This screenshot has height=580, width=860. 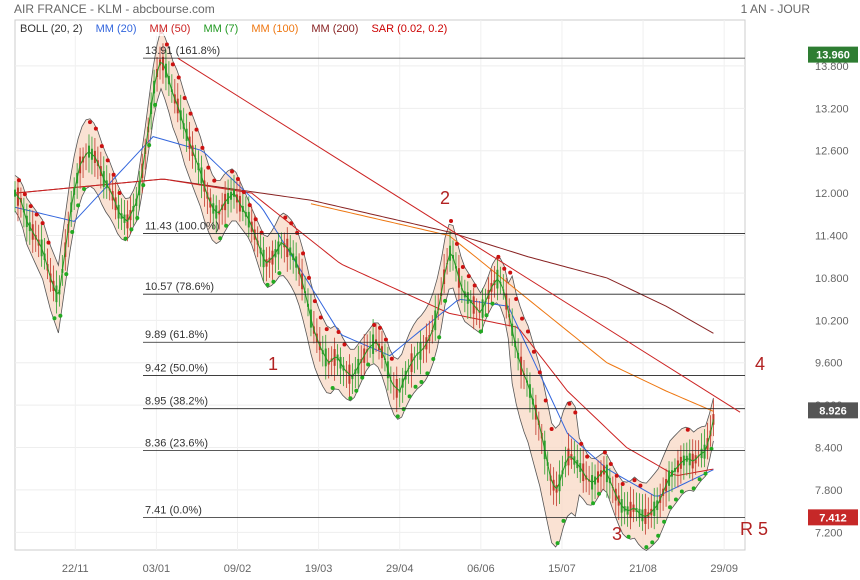 What do you see at coordinates (176, 368) in the screenshot?
I see `fib-level-label: 9.42 (50.0%)` at bounding box center [176, 368].